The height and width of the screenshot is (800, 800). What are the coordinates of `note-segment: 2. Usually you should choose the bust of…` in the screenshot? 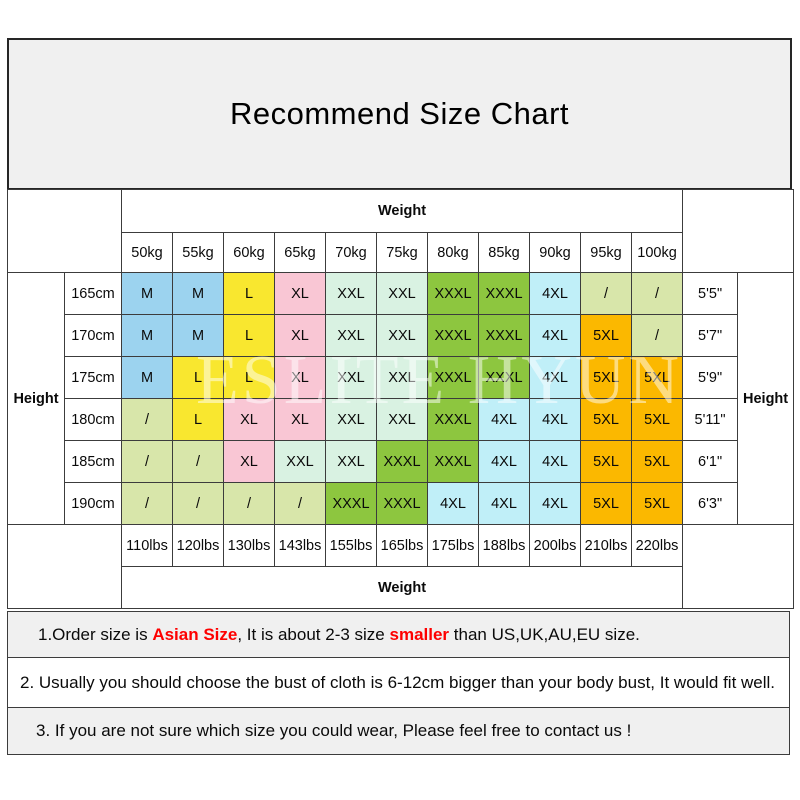 It's located at (398, 682).